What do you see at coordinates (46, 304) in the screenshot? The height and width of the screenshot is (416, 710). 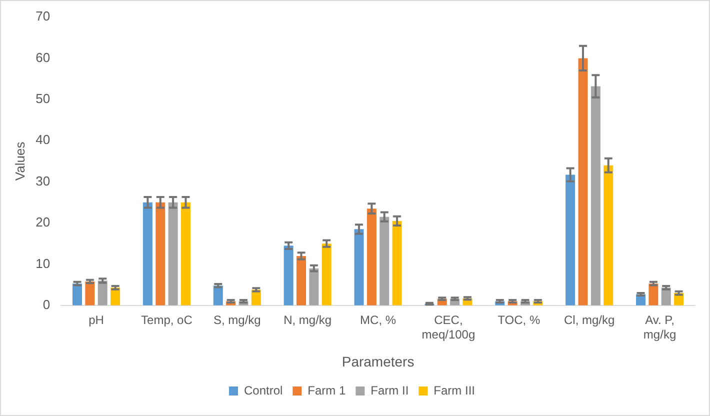 I see `y-tick-label: 0` at bounding box center [46, 304].